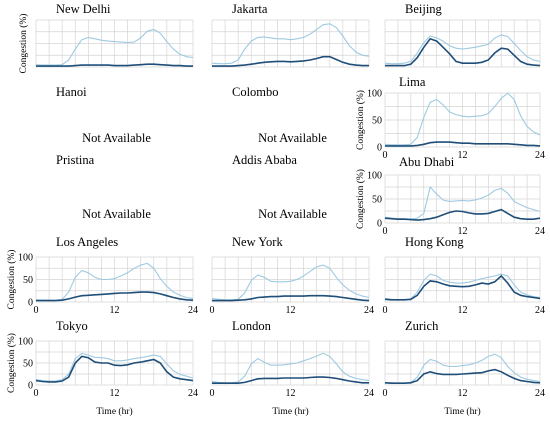  What do you see at coordinates (462, 376) in the screenshot?
I see `series-line-dark-zurich` at bounding box center [462, 376].